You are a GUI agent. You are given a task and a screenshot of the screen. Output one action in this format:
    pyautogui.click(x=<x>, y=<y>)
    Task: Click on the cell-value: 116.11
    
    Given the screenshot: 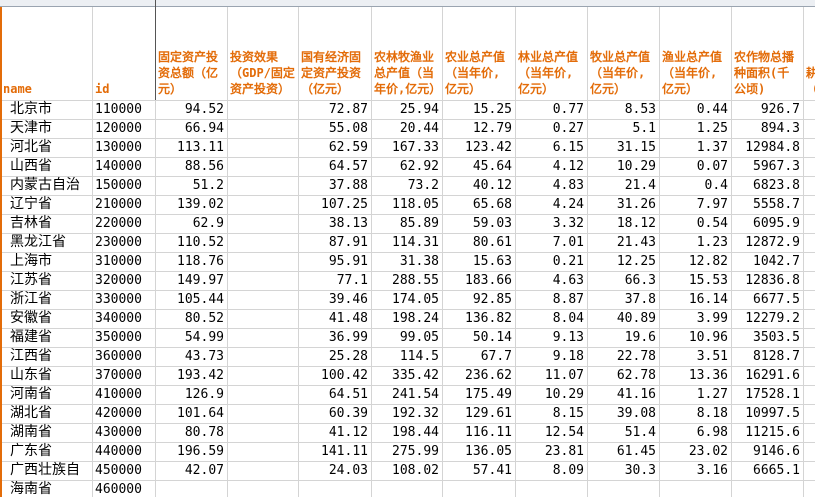 What is the action you would take?
    pyautogui.click(x=488, y=432)
    